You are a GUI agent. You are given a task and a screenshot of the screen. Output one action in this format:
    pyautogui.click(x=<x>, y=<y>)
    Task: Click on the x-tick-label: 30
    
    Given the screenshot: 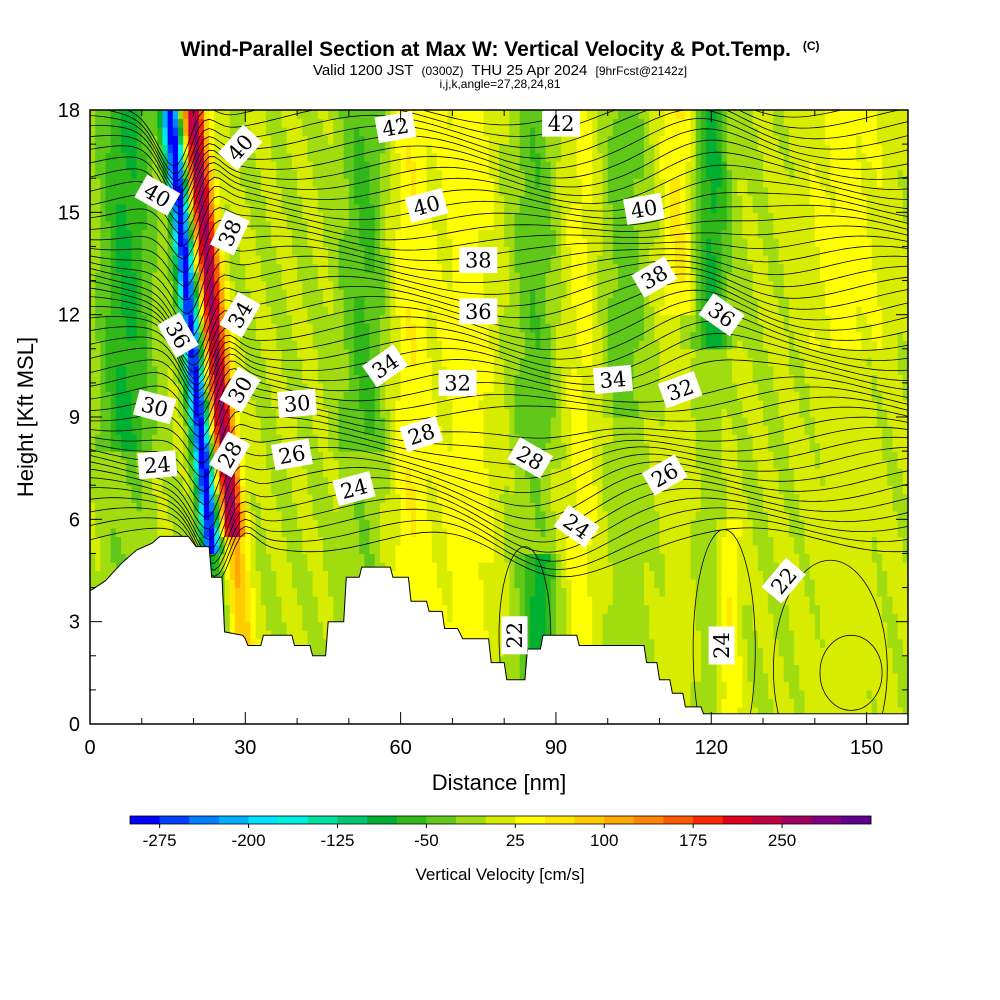 What is the action you would take?
    pyautogui.click(x=245, y=748)
    